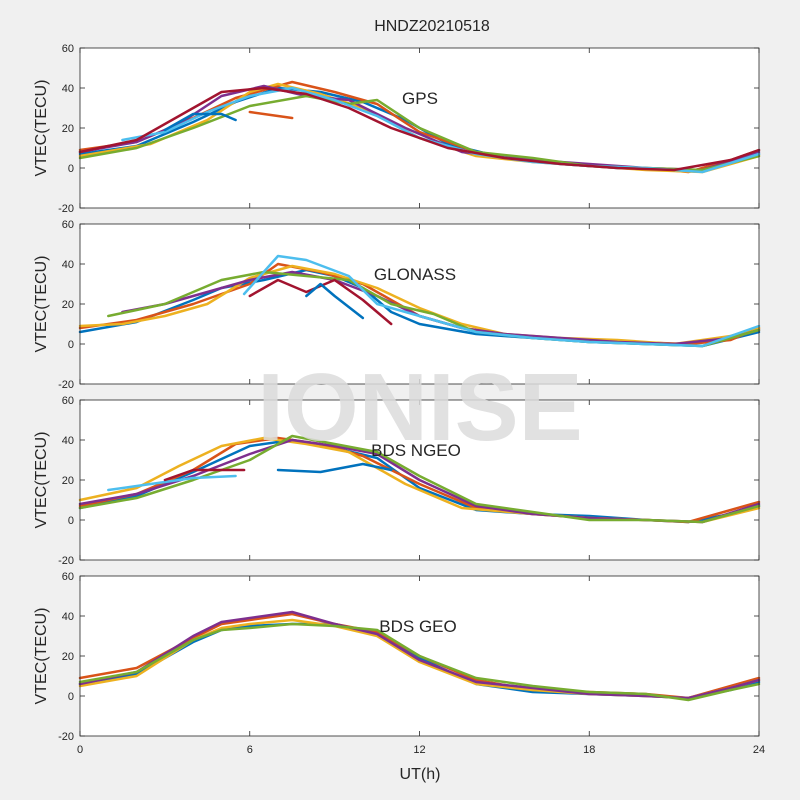 This screenshot has width=800, height=800. What do you see at coordinates (416, 450) in the screenshot?
I see `panel-label: BDS NGEO` at bounding box center [416, 450].